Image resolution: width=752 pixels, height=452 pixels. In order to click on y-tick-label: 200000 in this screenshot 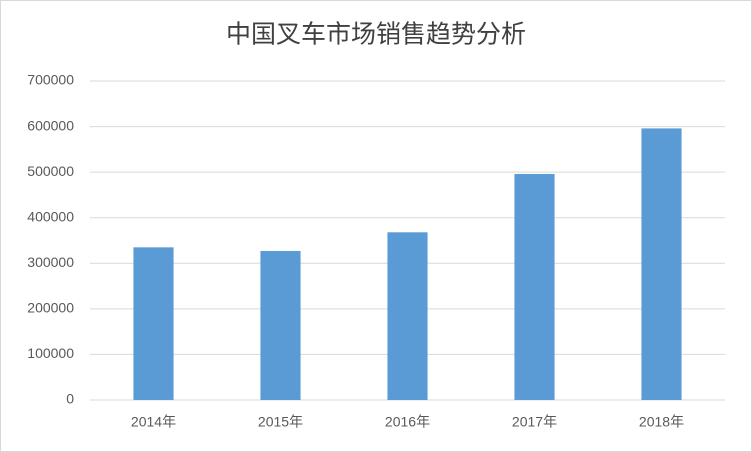, I will do `click(50, 308)`.